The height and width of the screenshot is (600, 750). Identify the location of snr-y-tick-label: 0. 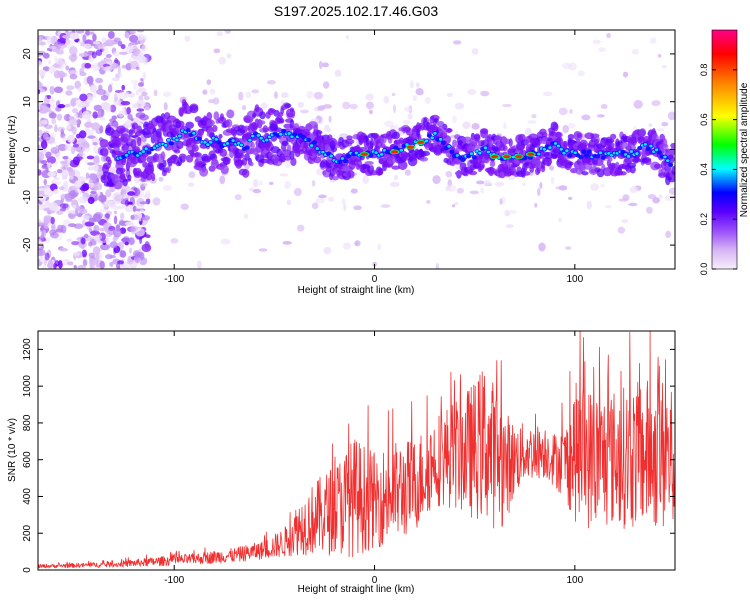
(27, 570).